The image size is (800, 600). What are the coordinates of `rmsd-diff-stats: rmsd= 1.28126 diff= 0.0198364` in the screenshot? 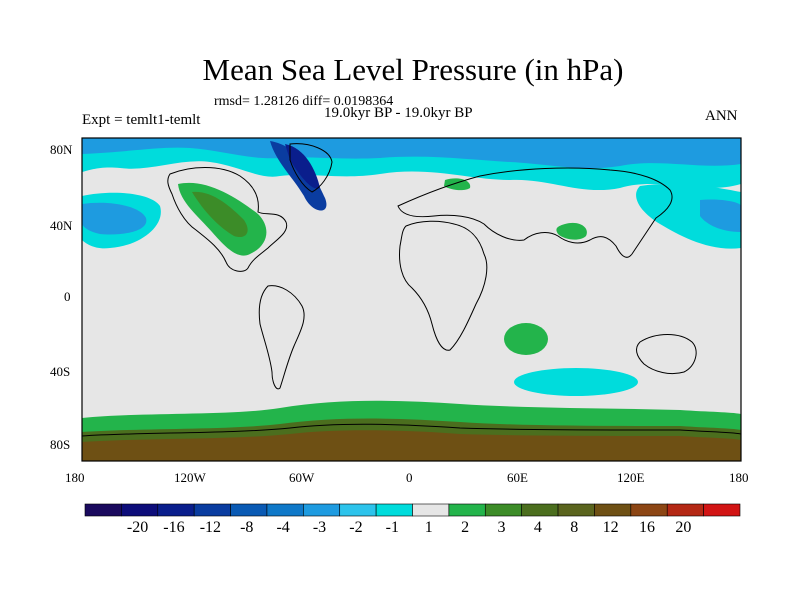 It's located at (304, 101).